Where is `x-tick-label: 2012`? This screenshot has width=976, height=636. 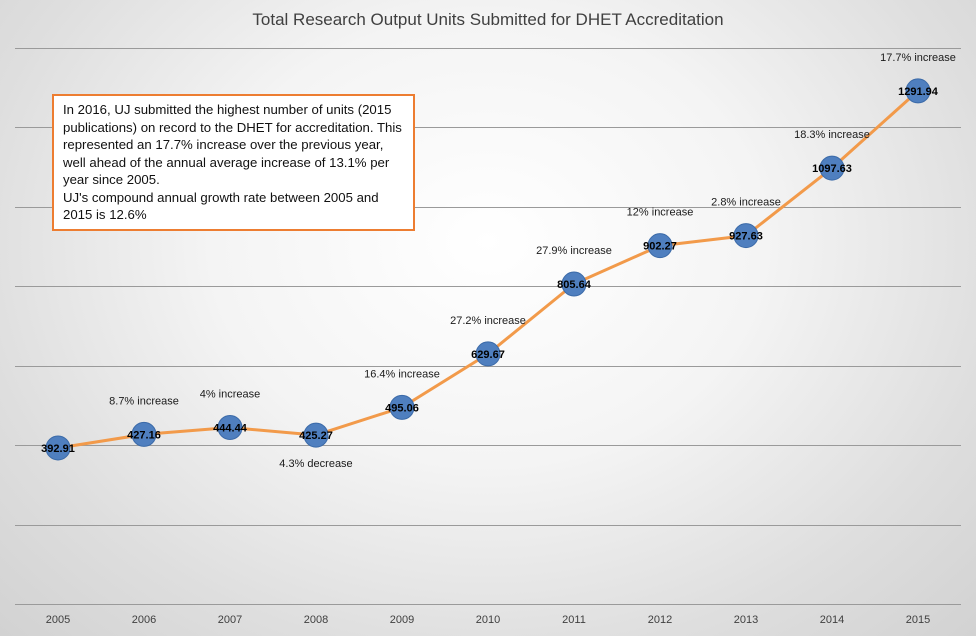
x-tick-label: 2012 is located at coordinates (660, 620).